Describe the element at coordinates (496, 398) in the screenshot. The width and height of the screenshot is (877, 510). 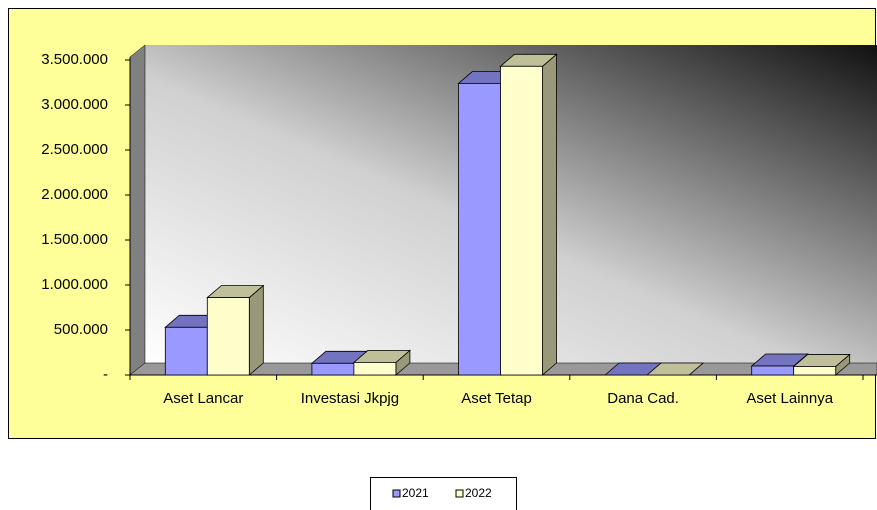
I see `x-tick-label: Aset Tetap` at that location.